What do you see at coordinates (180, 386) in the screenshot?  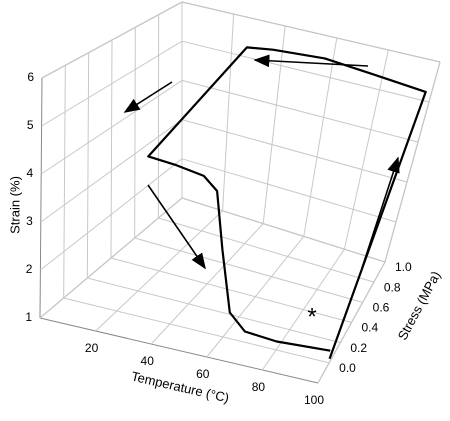 I see `x-axis-title: Temperature (°C)` at bounding box center [180, 386].